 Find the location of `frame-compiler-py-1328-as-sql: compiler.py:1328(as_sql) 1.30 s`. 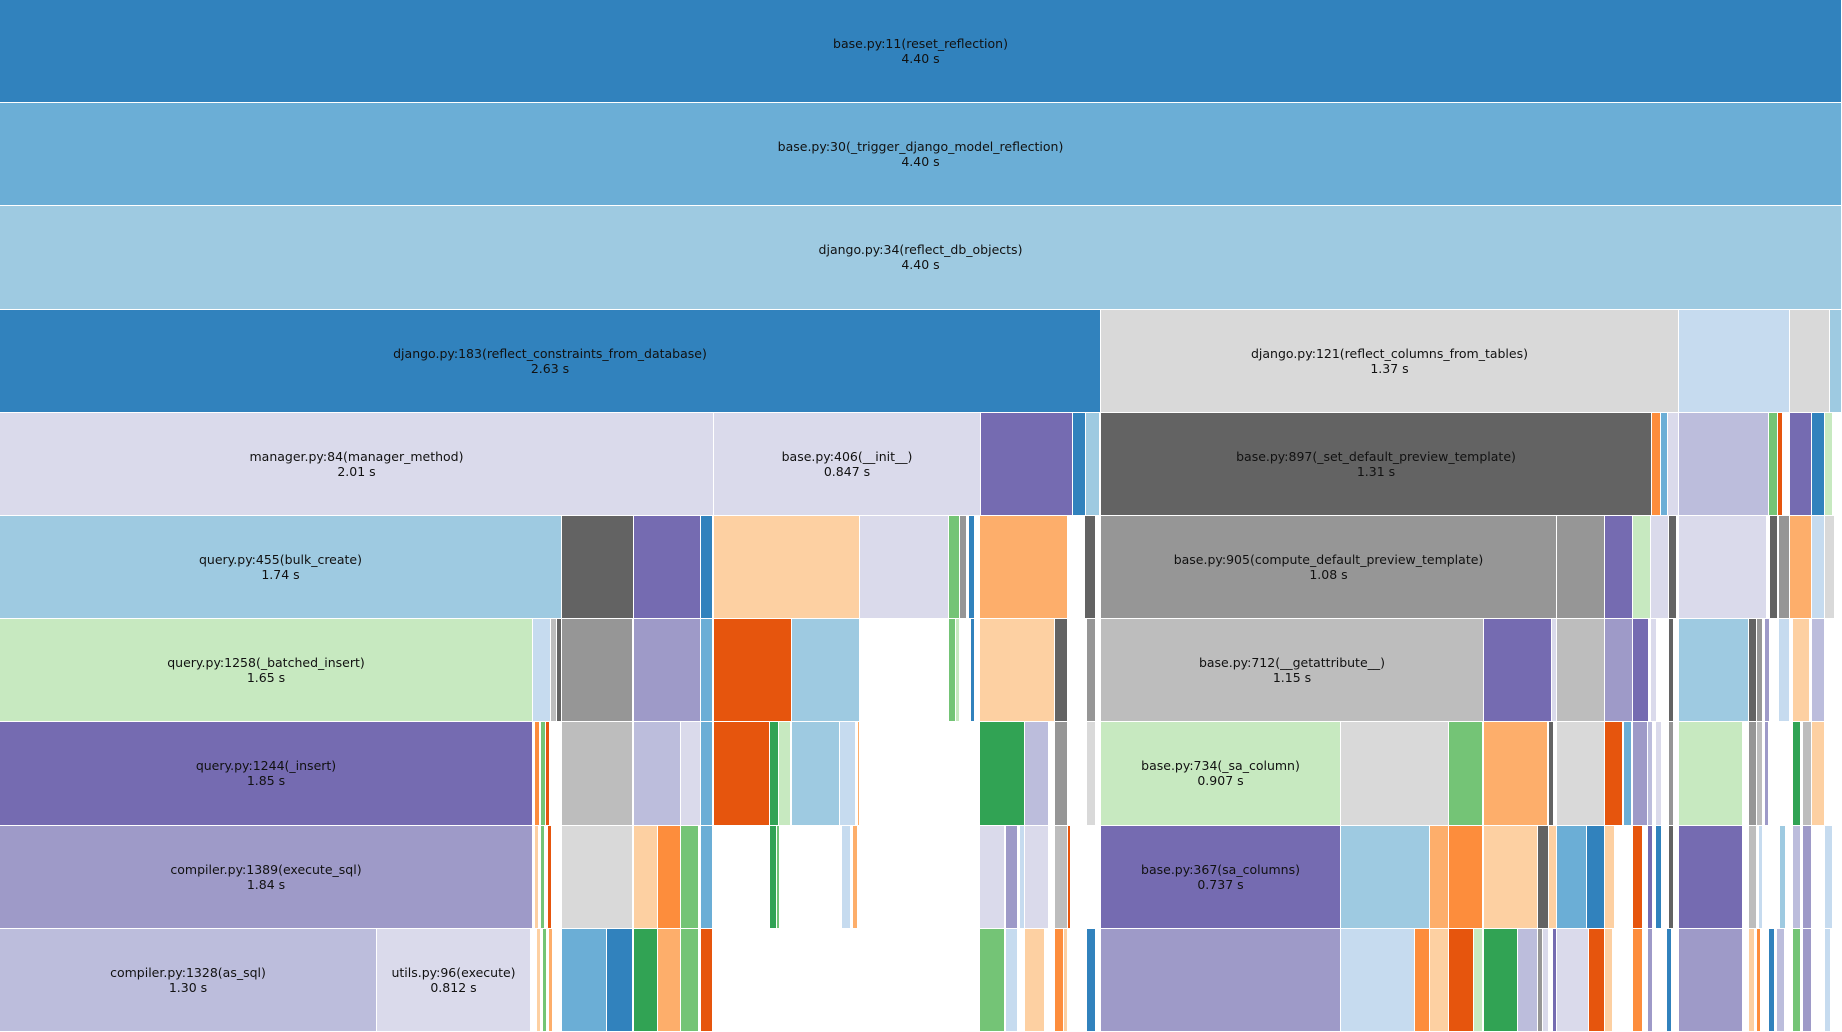

frame-compiler-py-1328-as-sql: compiler.py:1328(as_sql) 1.30 s is located at coordinates (188, 980).